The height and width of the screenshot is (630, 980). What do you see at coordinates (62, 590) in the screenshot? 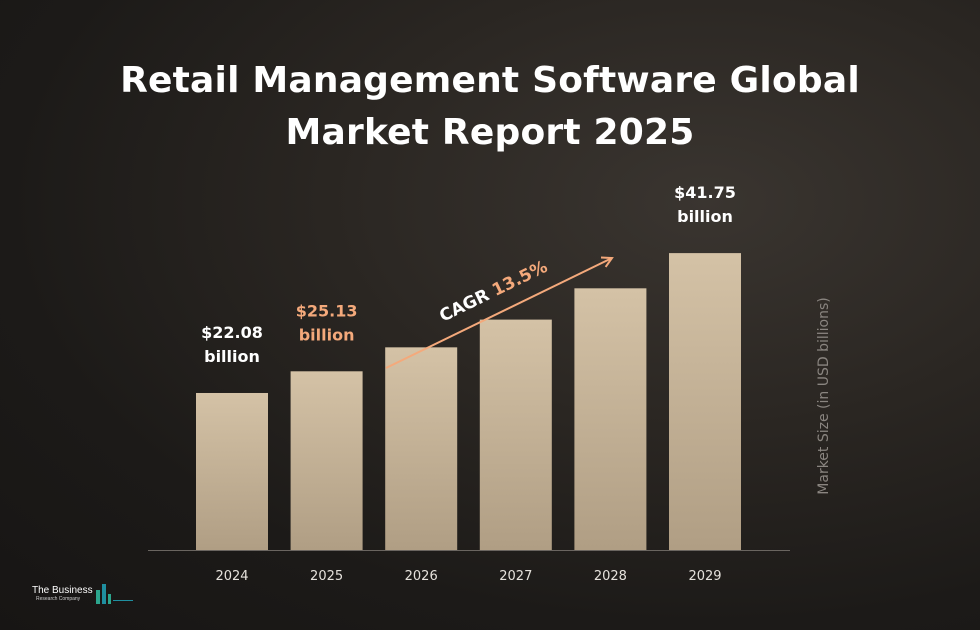
I see `logo-name: The Business` at bounding box center [62, 590].